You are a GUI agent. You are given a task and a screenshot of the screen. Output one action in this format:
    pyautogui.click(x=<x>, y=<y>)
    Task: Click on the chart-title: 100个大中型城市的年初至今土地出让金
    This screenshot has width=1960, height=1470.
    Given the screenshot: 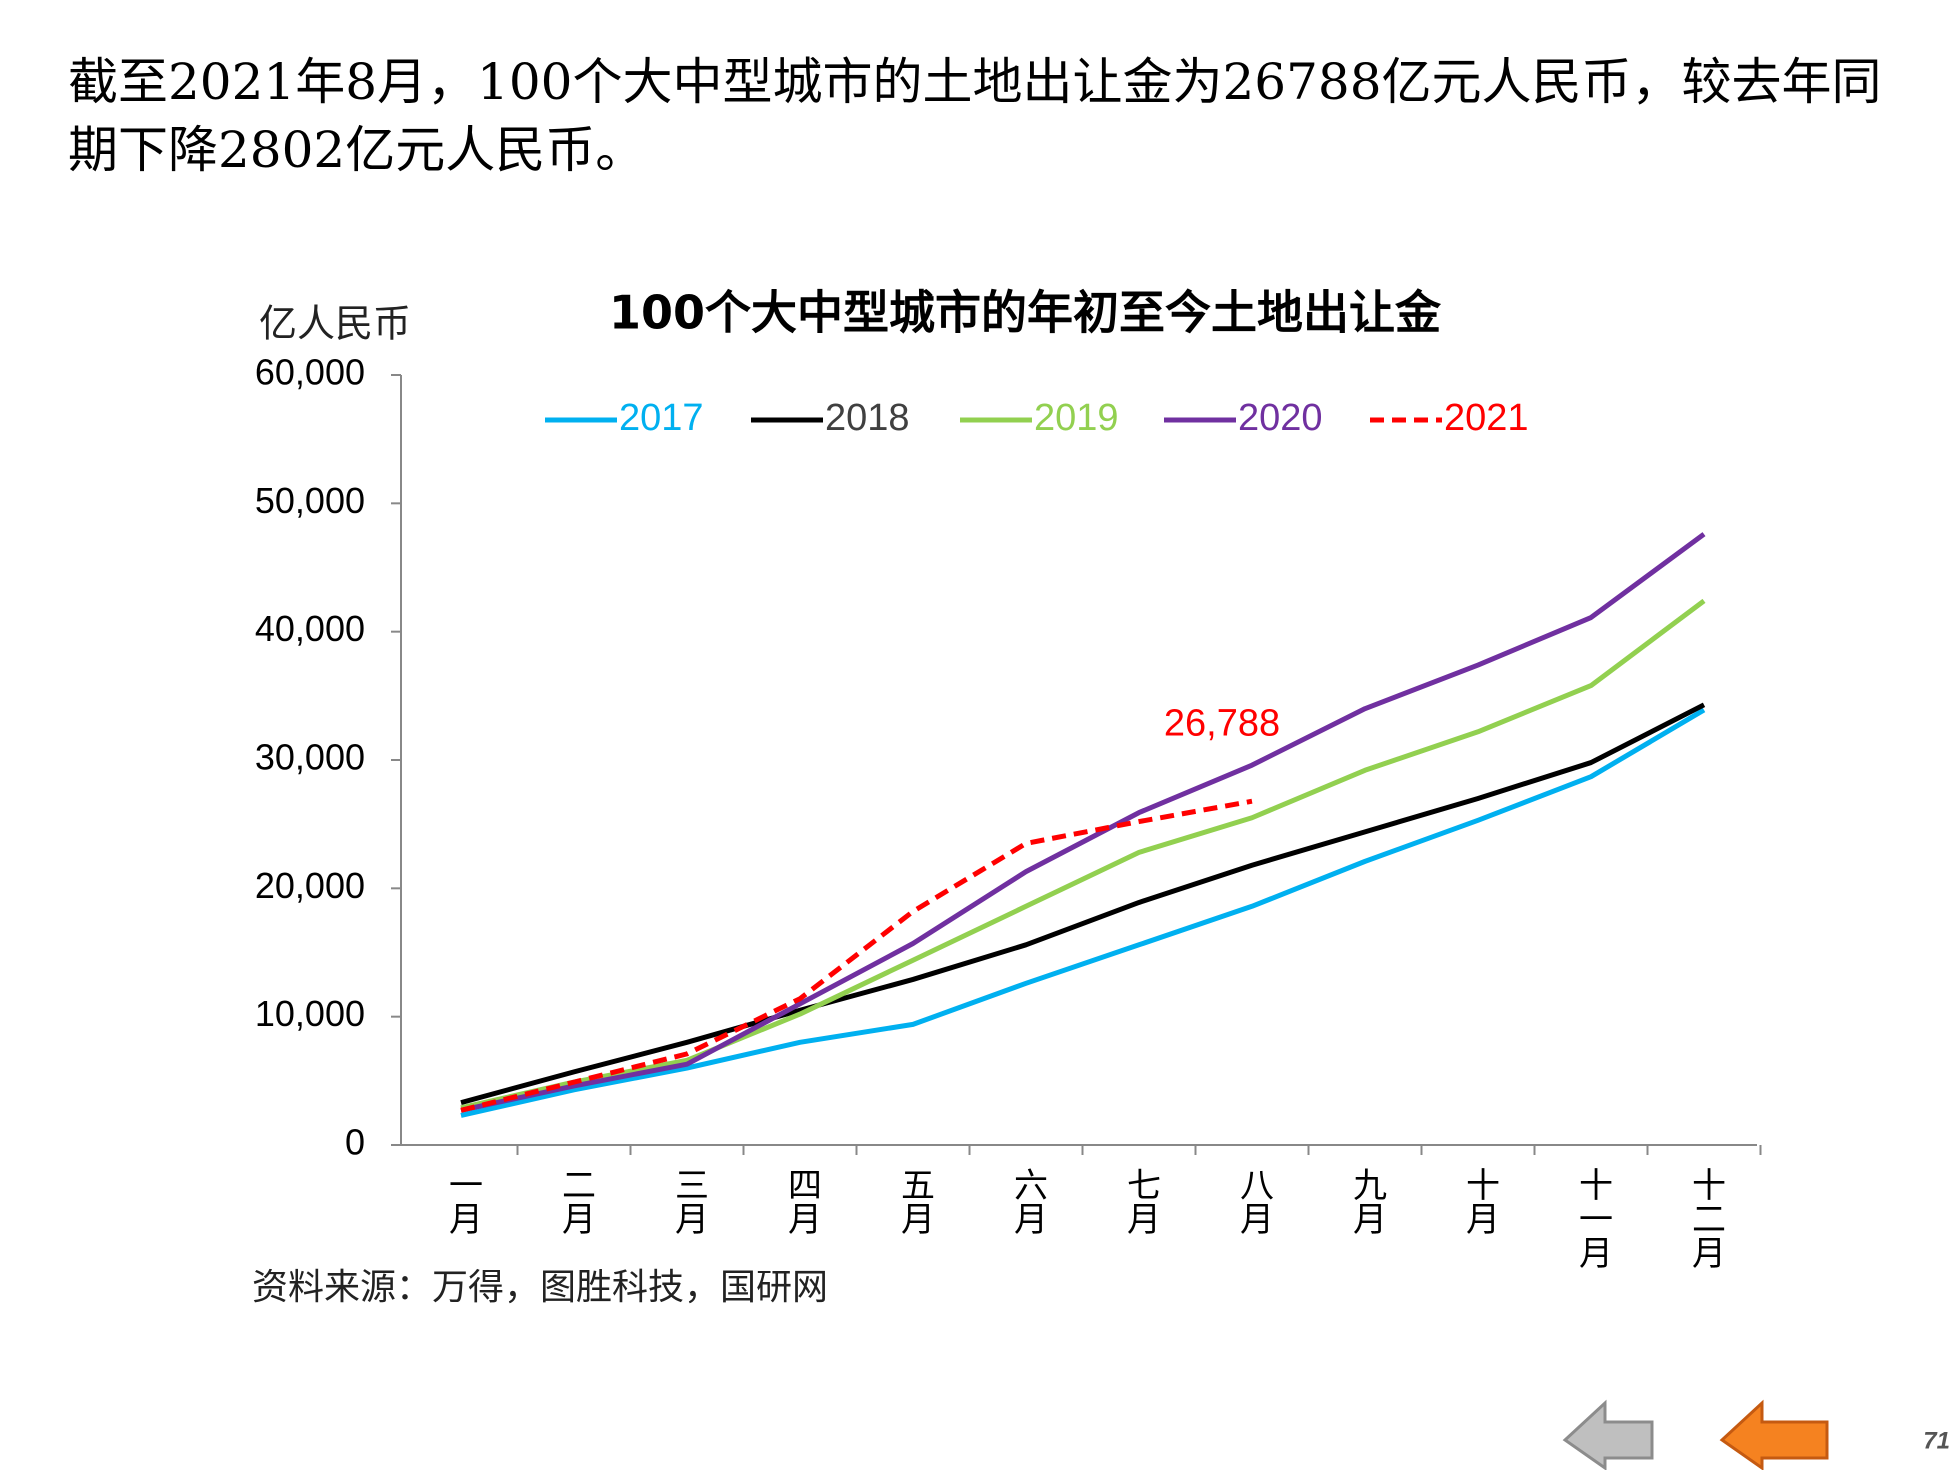 What is the action you would take?
    pyautogui.click(x=1025, y=313)
    